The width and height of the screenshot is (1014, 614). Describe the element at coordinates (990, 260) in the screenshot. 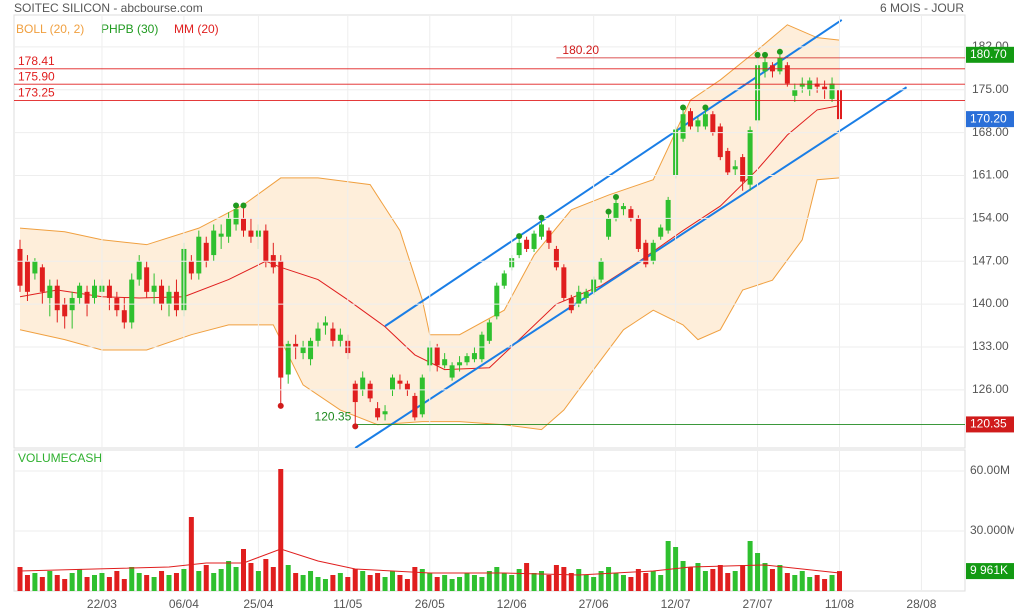

I see `y-tick-label: 147.00` at that location.